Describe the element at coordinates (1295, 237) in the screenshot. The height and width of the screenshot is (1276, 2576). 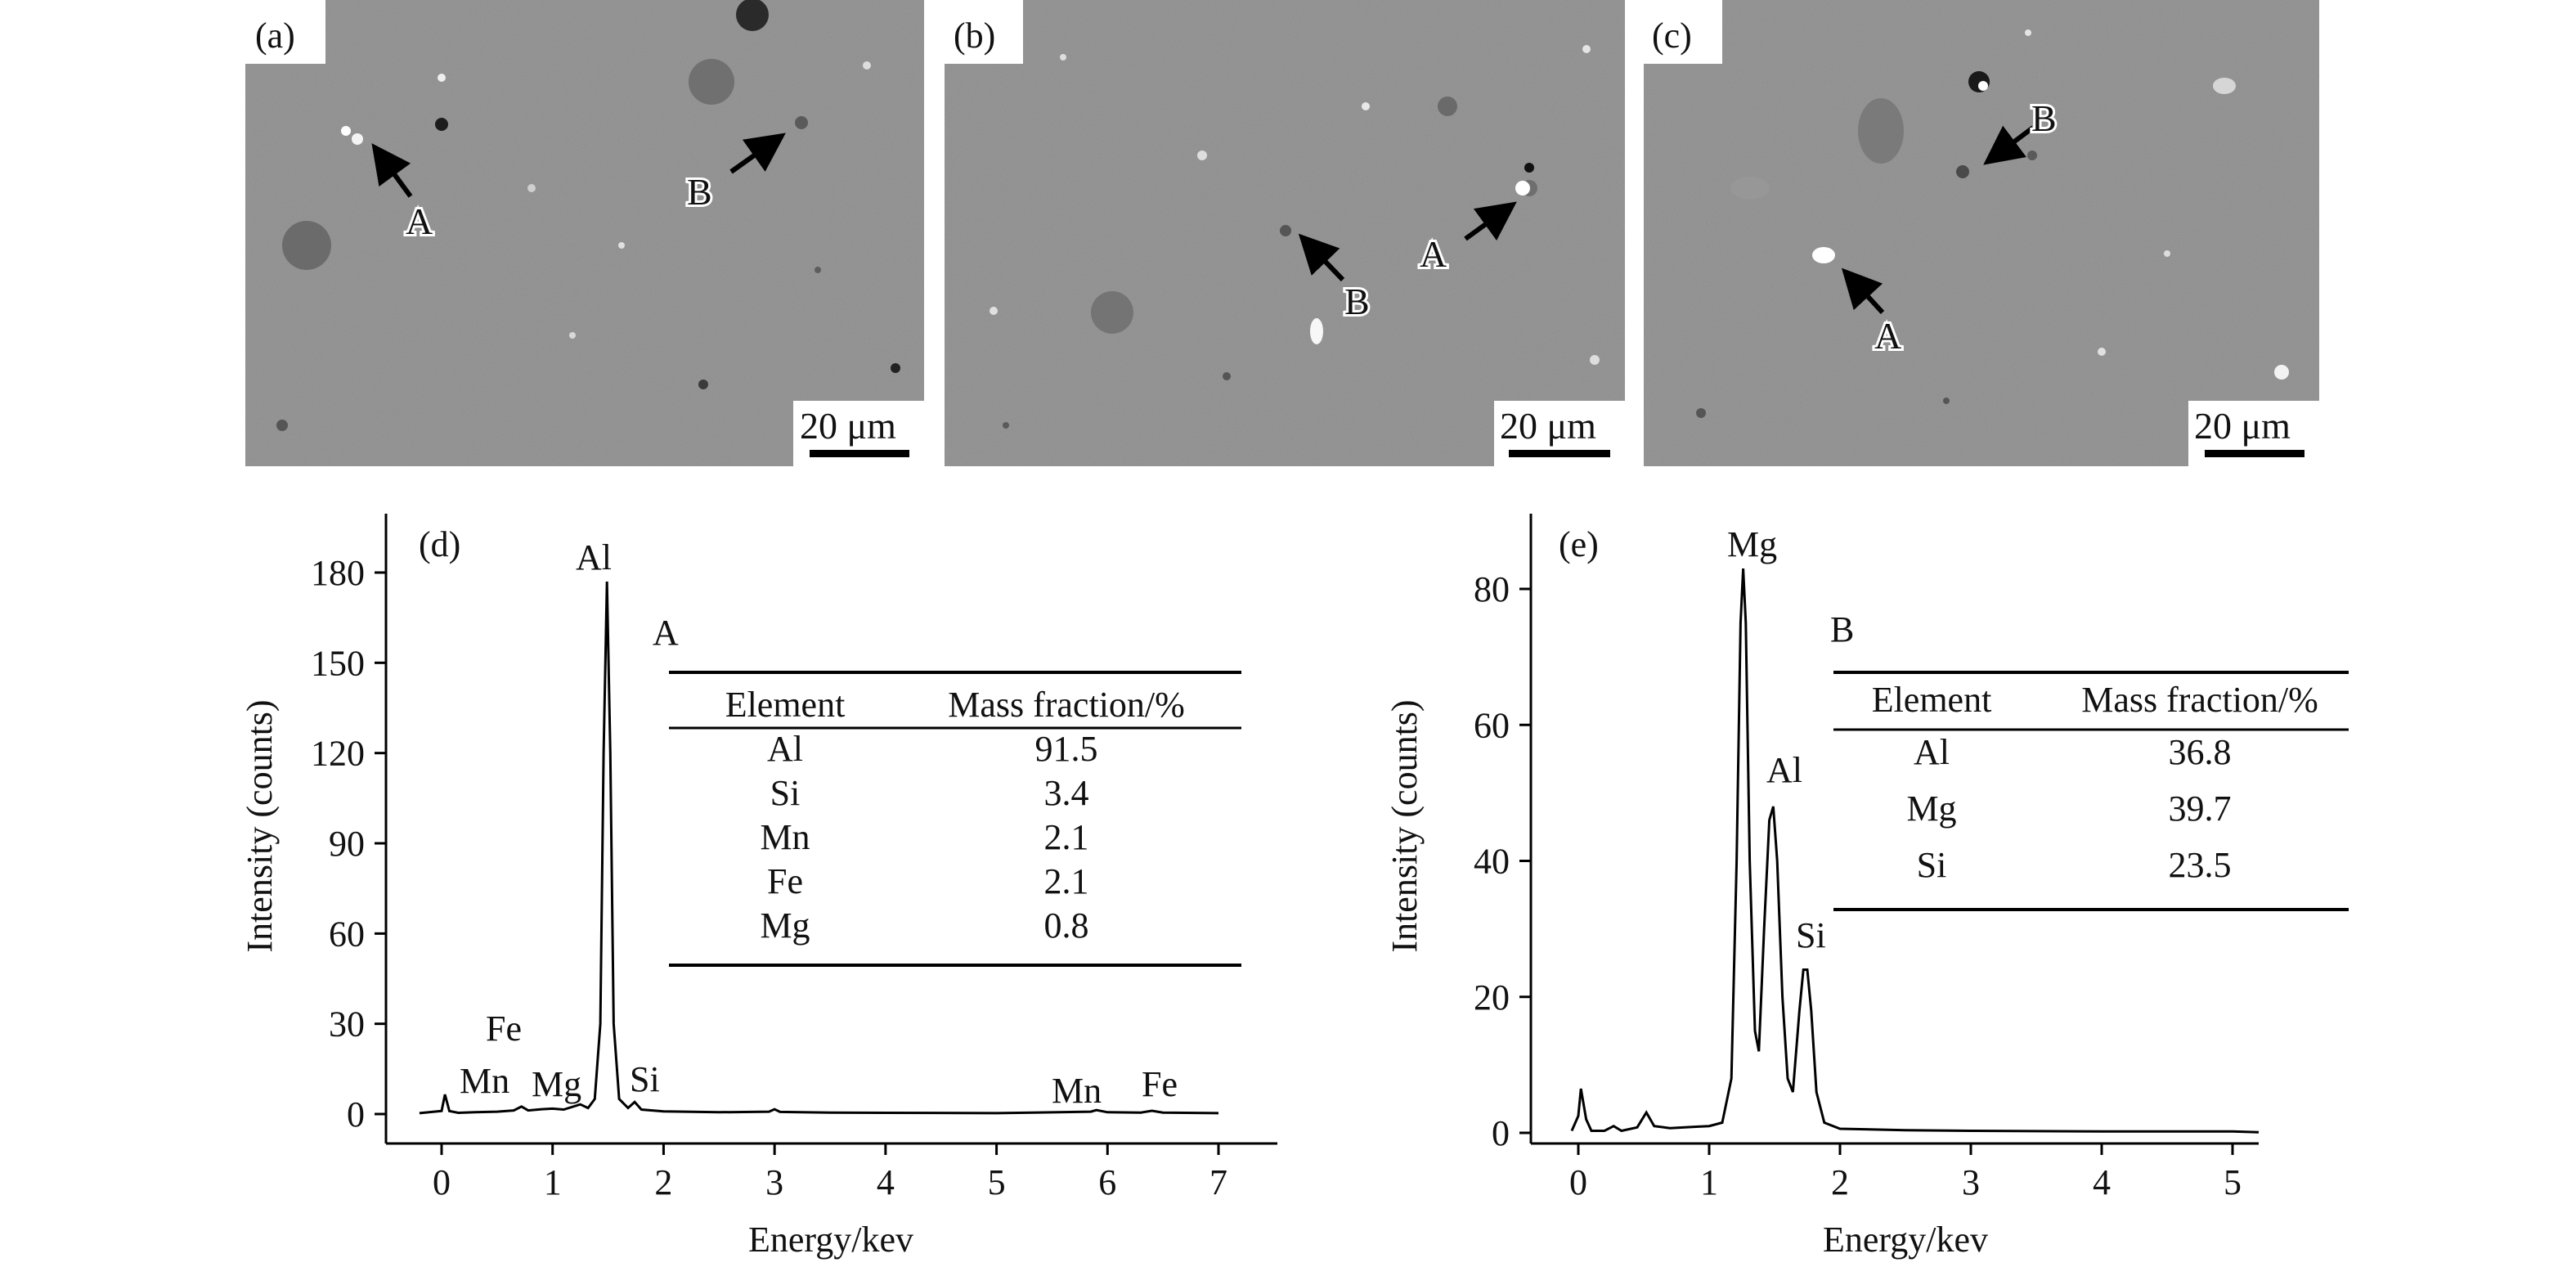
I see `micrograph-b-particles` at that location.